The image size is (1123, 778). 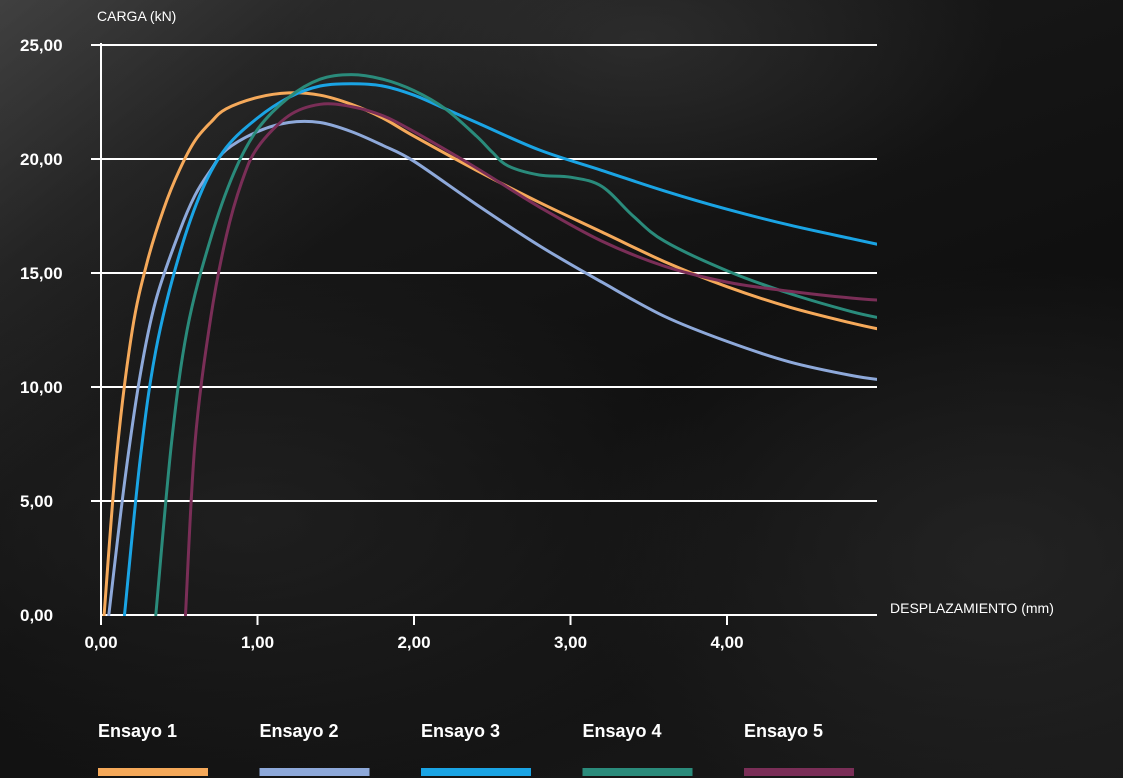 I want to click on y-tick-label: 0,00, so click(x=36, y=615).